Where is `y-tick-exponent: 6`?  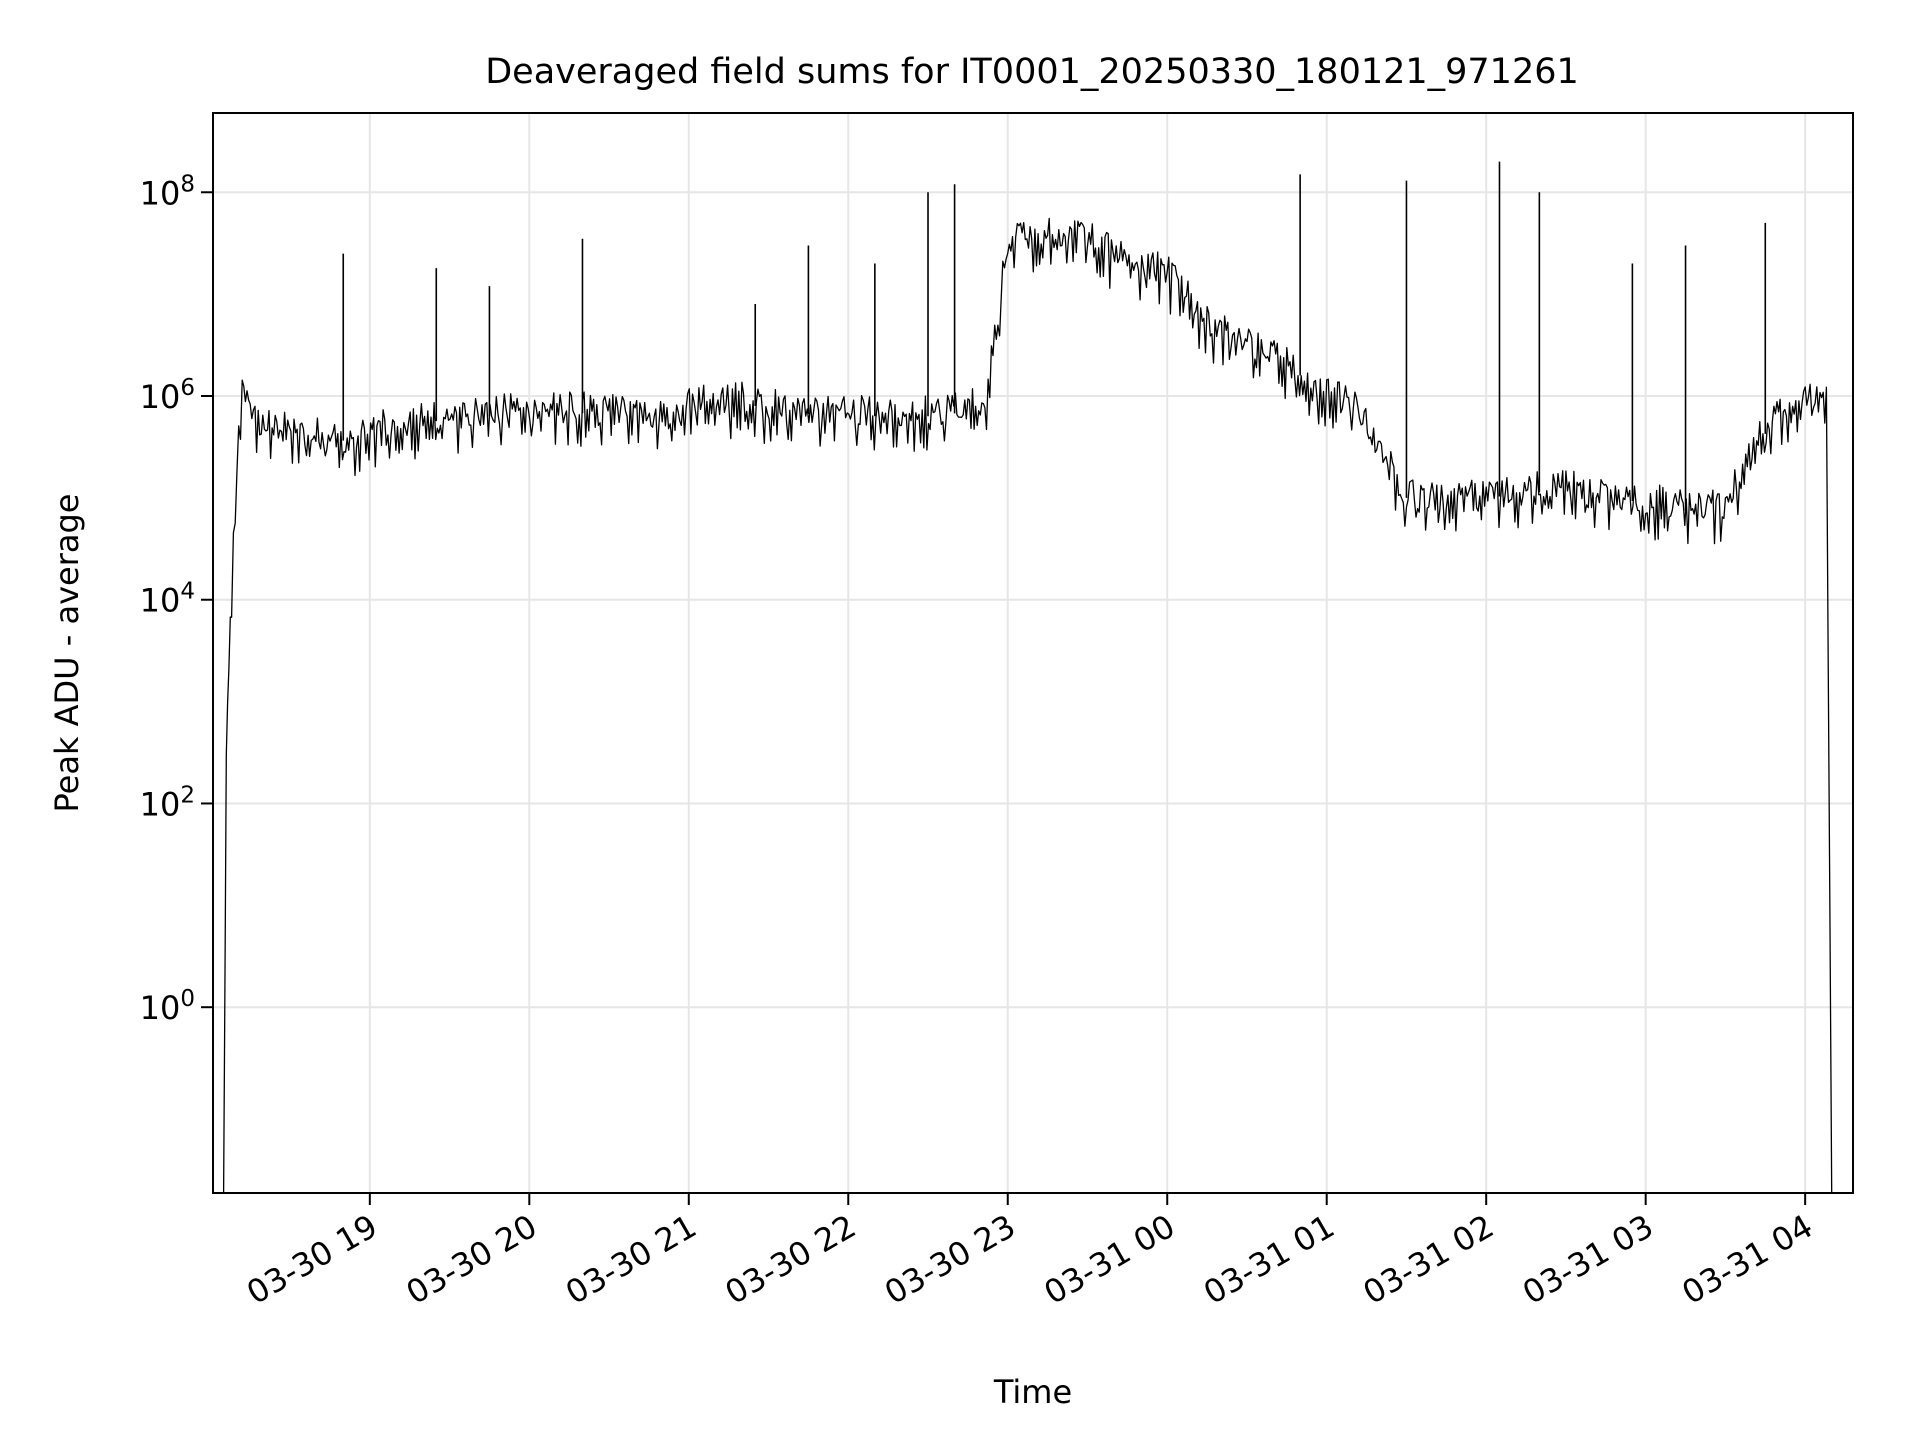
y-tick-exponent: 6 is located at coordinates (187, 388).